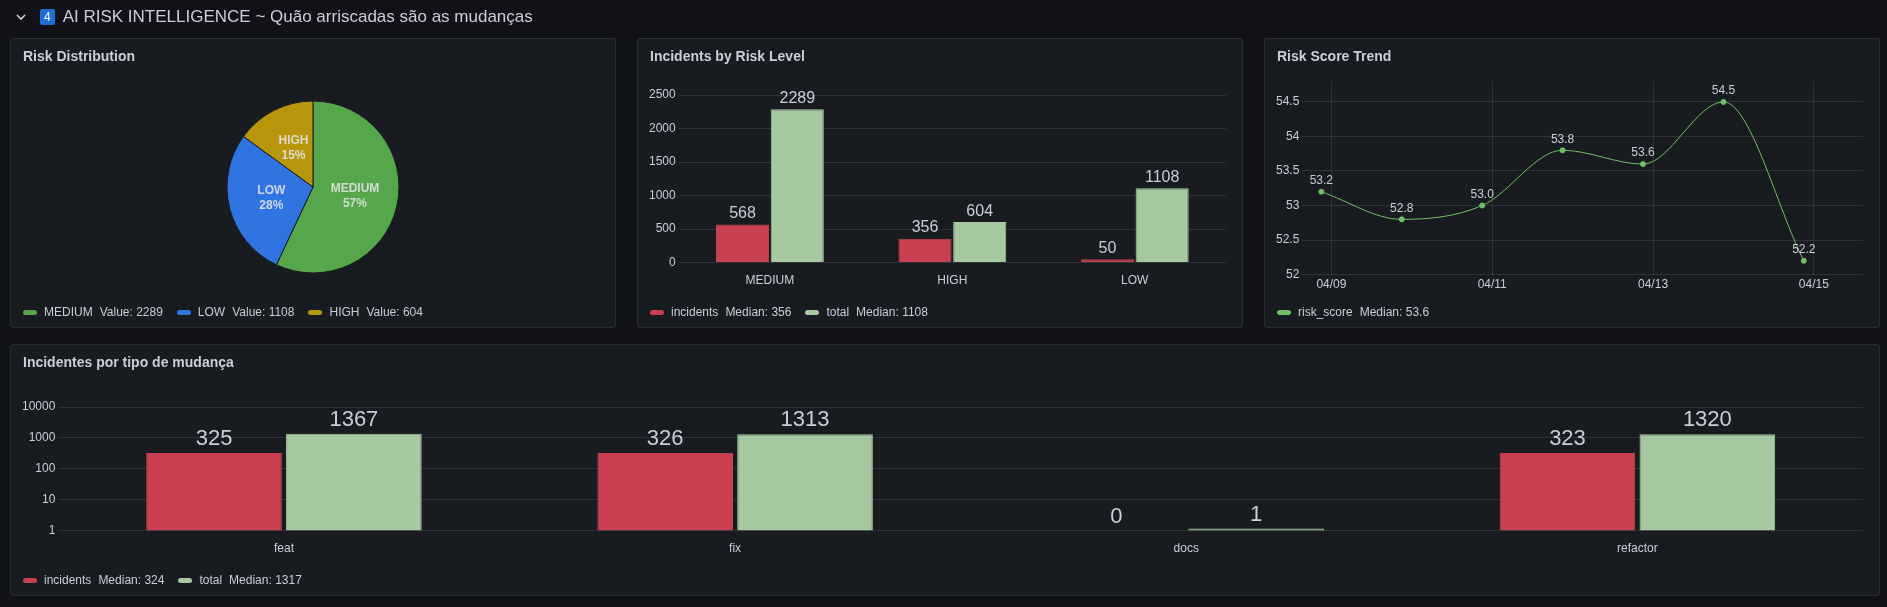  Describe the element at coordinates (355, 203) in the screenshot. I see `data-label: 57%` at that location.